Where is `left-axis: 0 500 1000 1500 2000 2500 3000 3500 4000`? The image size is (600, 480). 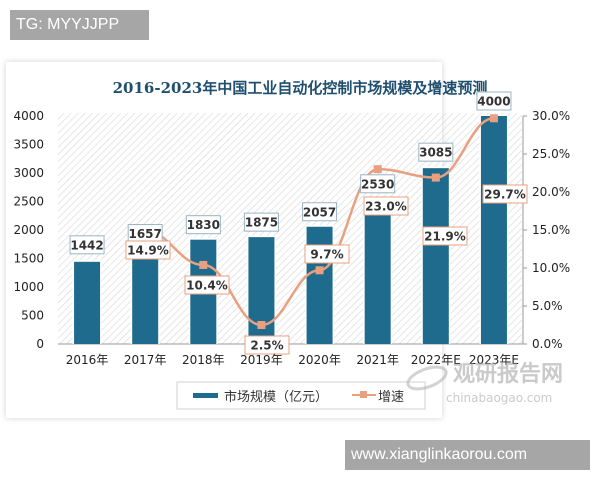
left-axis: 0 500 1000 1500 2000 2500 3000 3500 4000 is located at coordinates (28, 230).